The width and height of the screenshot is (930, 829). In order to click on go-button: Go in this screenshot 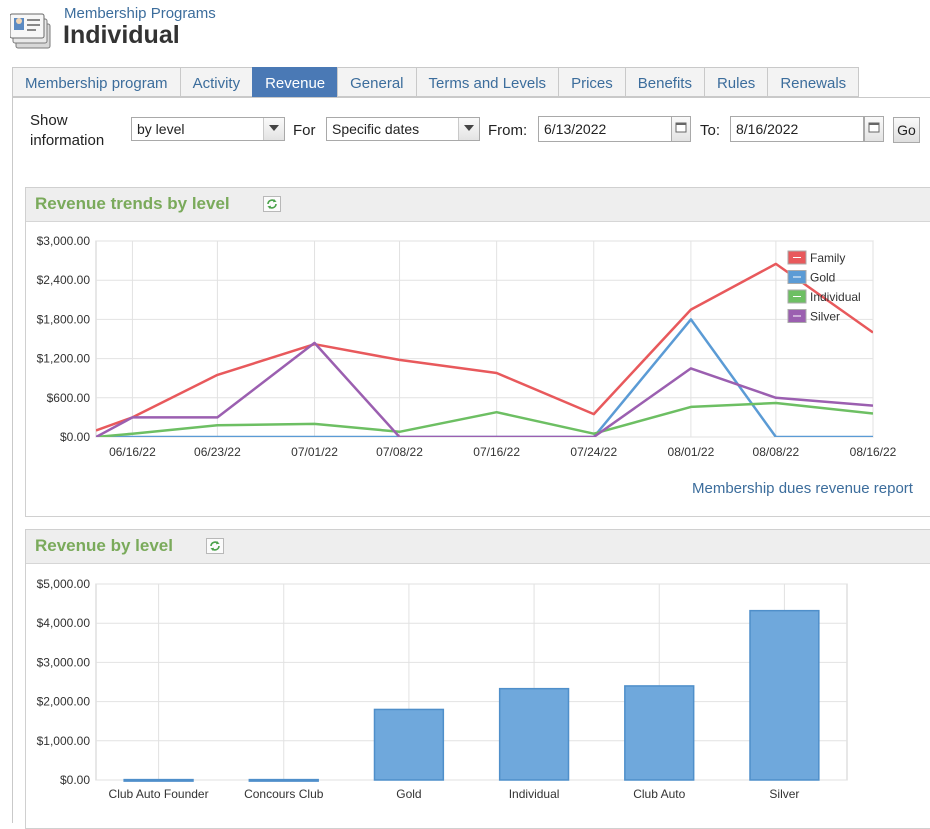, I will do `click(906, 130)`.